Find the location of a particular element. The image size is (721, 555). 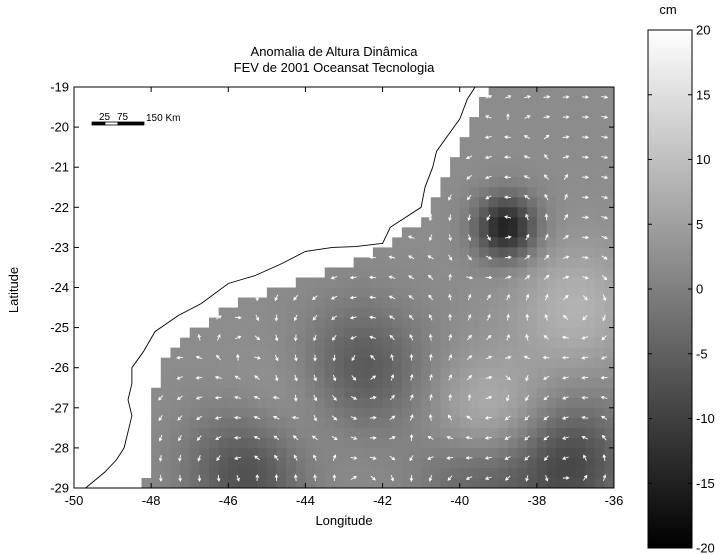

scale-bar-unit-label: 150 Km is located at coordinates (163, 118).